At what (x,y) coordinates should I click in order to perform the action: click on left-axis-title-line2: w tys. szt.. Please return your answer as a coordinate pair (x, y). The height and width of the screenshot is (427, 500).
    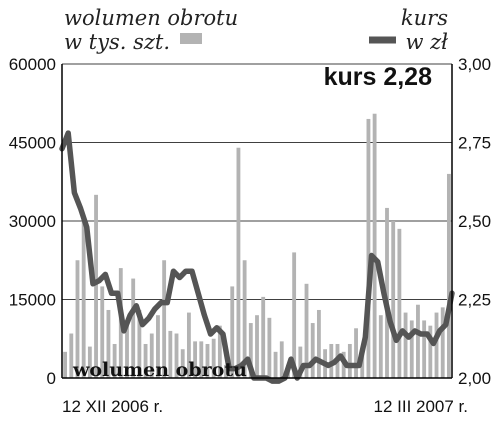
    Looking at the image, I should click on (117, 42).